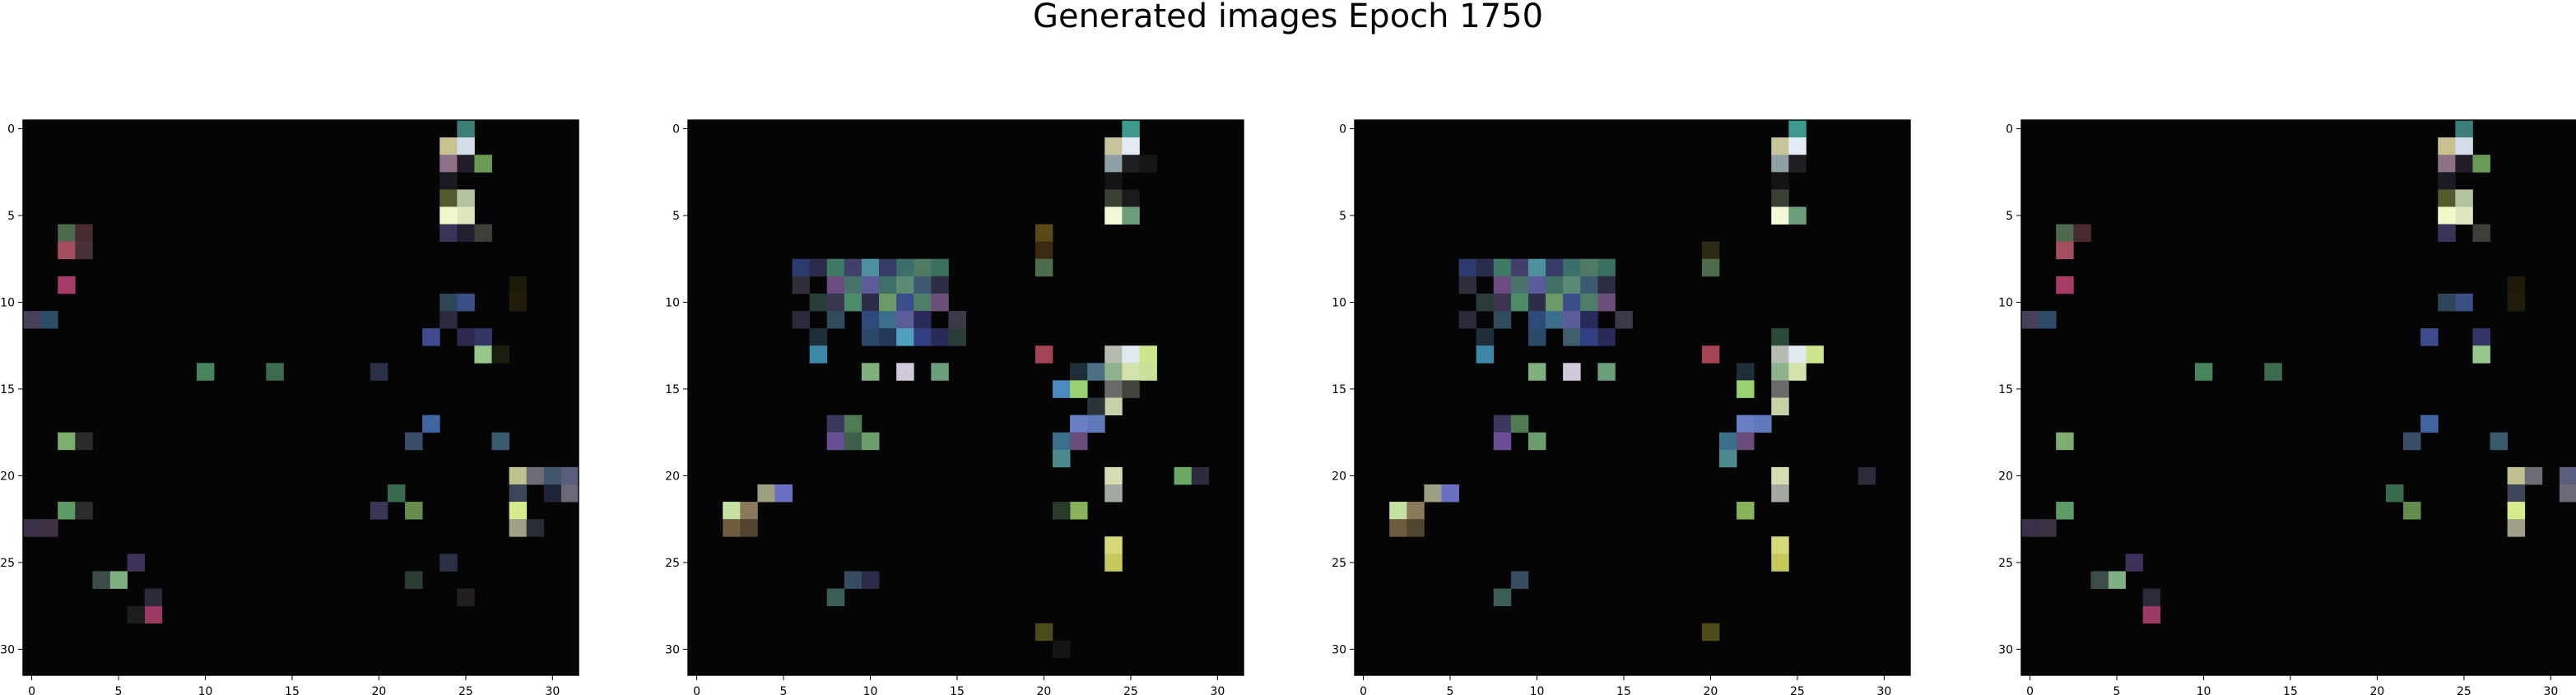  Describe the element at coordinates (1217, 690) in the screenshot. I see `x-tick-label: 30` at that location.